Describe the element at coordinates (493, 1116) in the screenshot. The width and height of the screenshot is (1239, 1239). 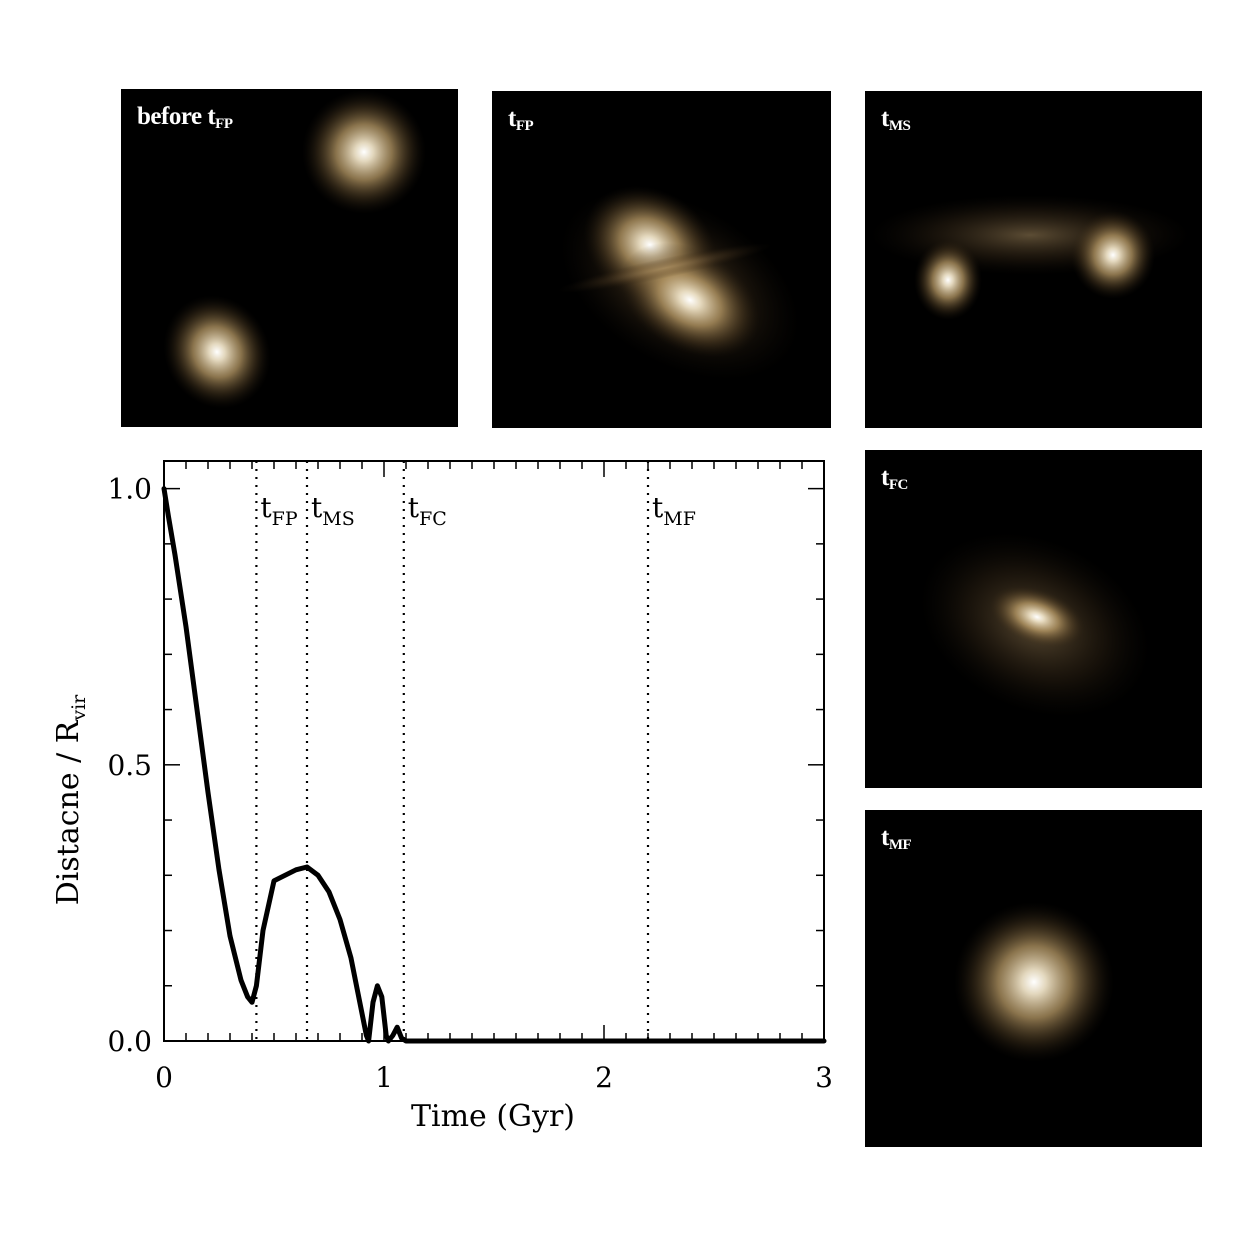
I see `x-axis-label: Time (Gyr)` at that location.